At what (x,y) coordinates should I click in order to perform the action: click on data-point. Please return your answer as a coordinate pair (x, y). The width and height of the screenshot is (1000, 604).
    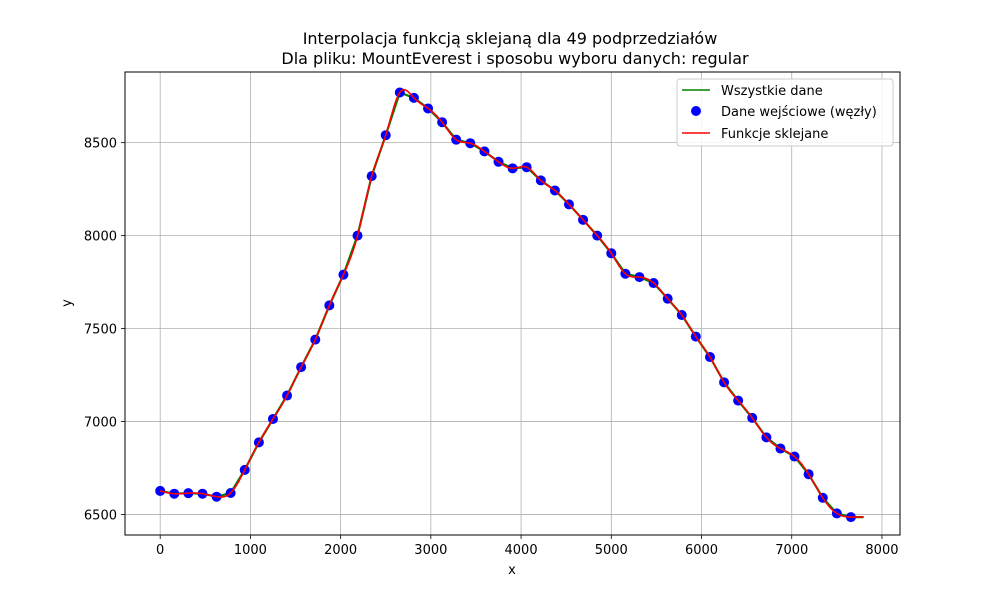
    Looking at the image, I should click on (160, 490).